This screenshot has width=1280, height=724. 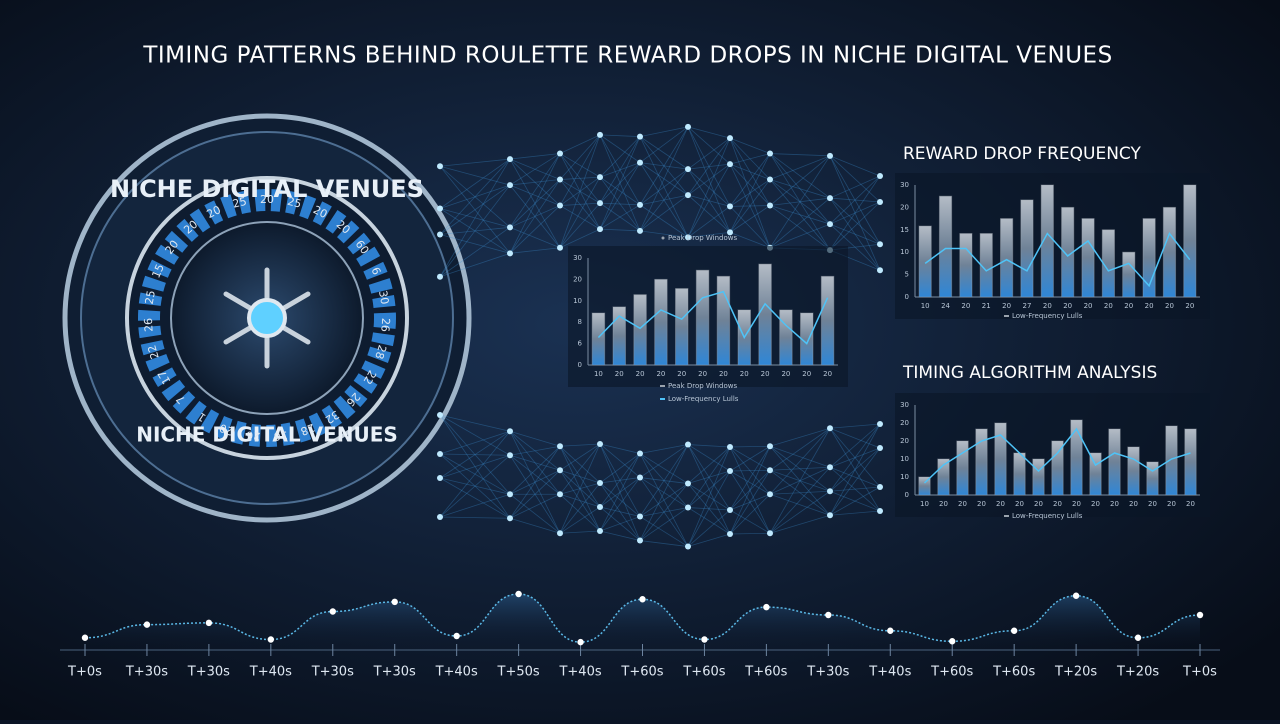 What do you see at coordinates (385, 325) in the screenshot?
I see `wheel-number: 26` at bounding box center [385, 325].